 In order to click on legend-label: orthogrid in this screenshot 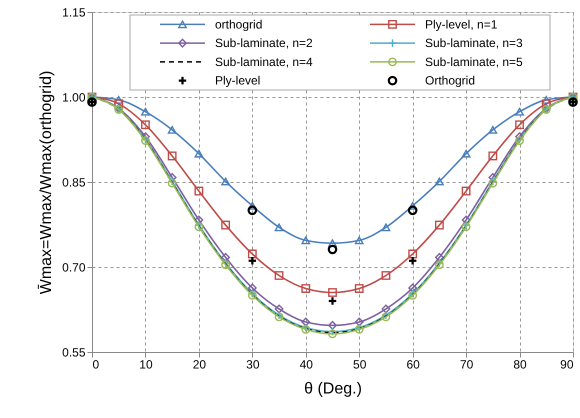, I will do `click(238, 24)`.